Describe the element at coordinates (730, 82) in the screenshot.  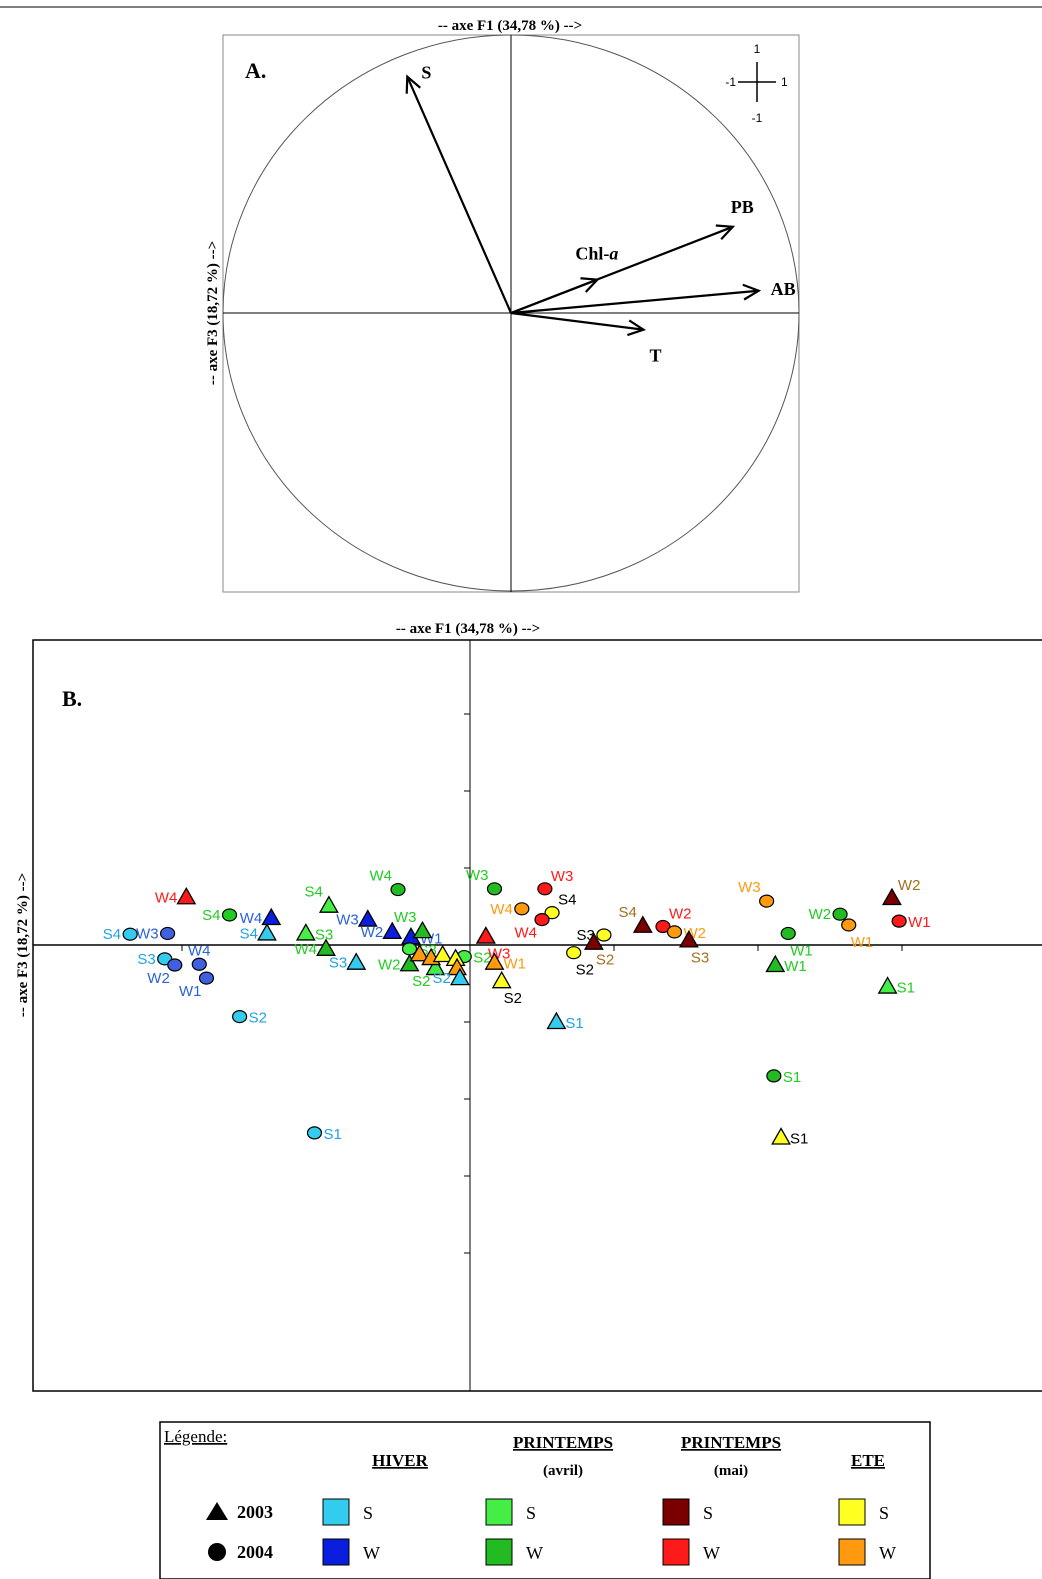
I see `scale-tick-left: -1` at that location.